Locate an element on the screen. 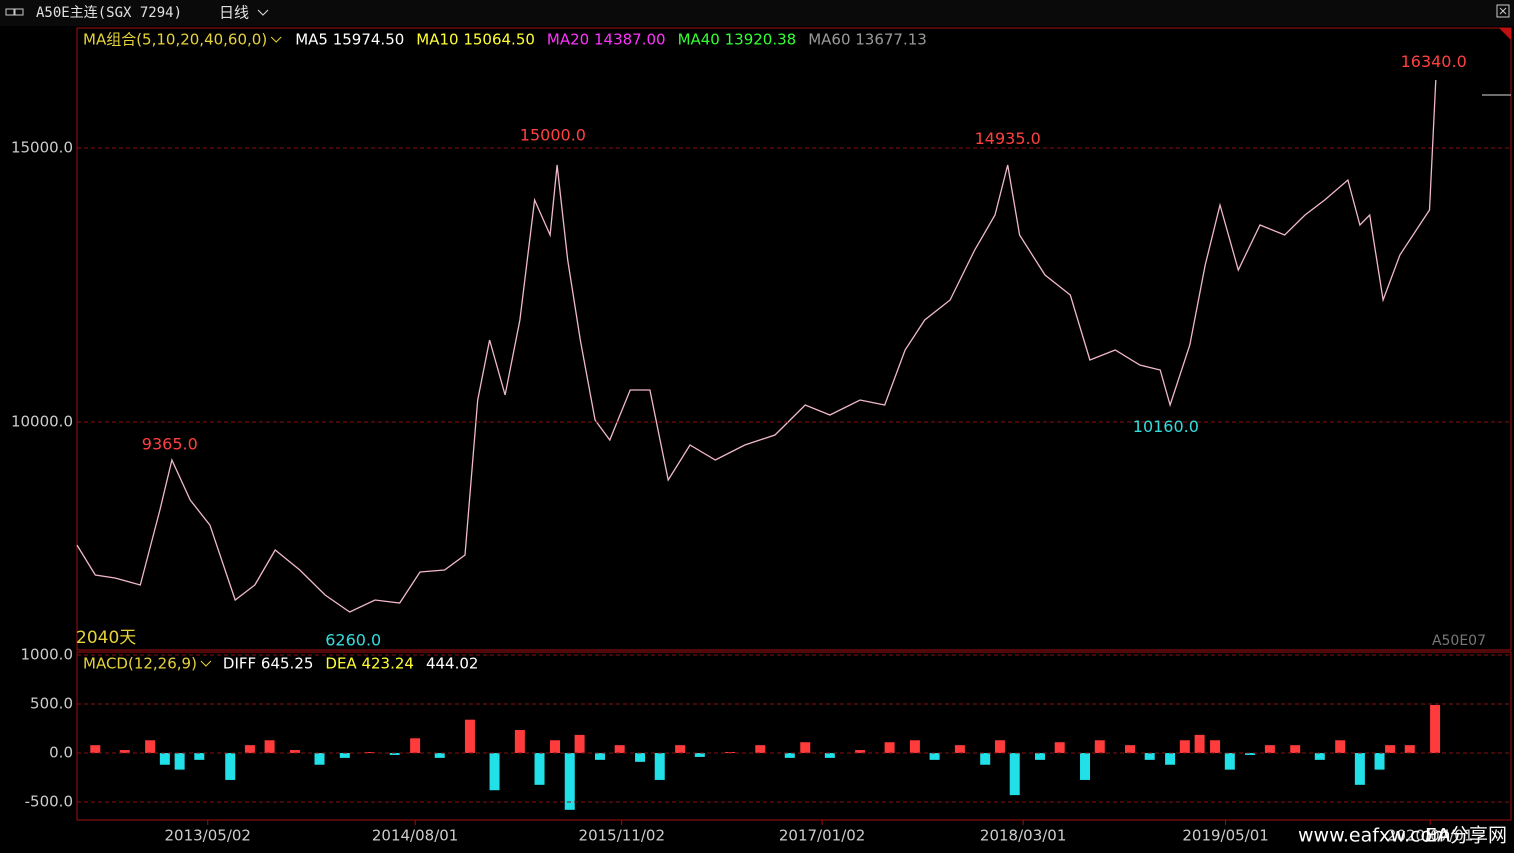  watermark: www.eafxw.com is located at coordinates (1374, 836).